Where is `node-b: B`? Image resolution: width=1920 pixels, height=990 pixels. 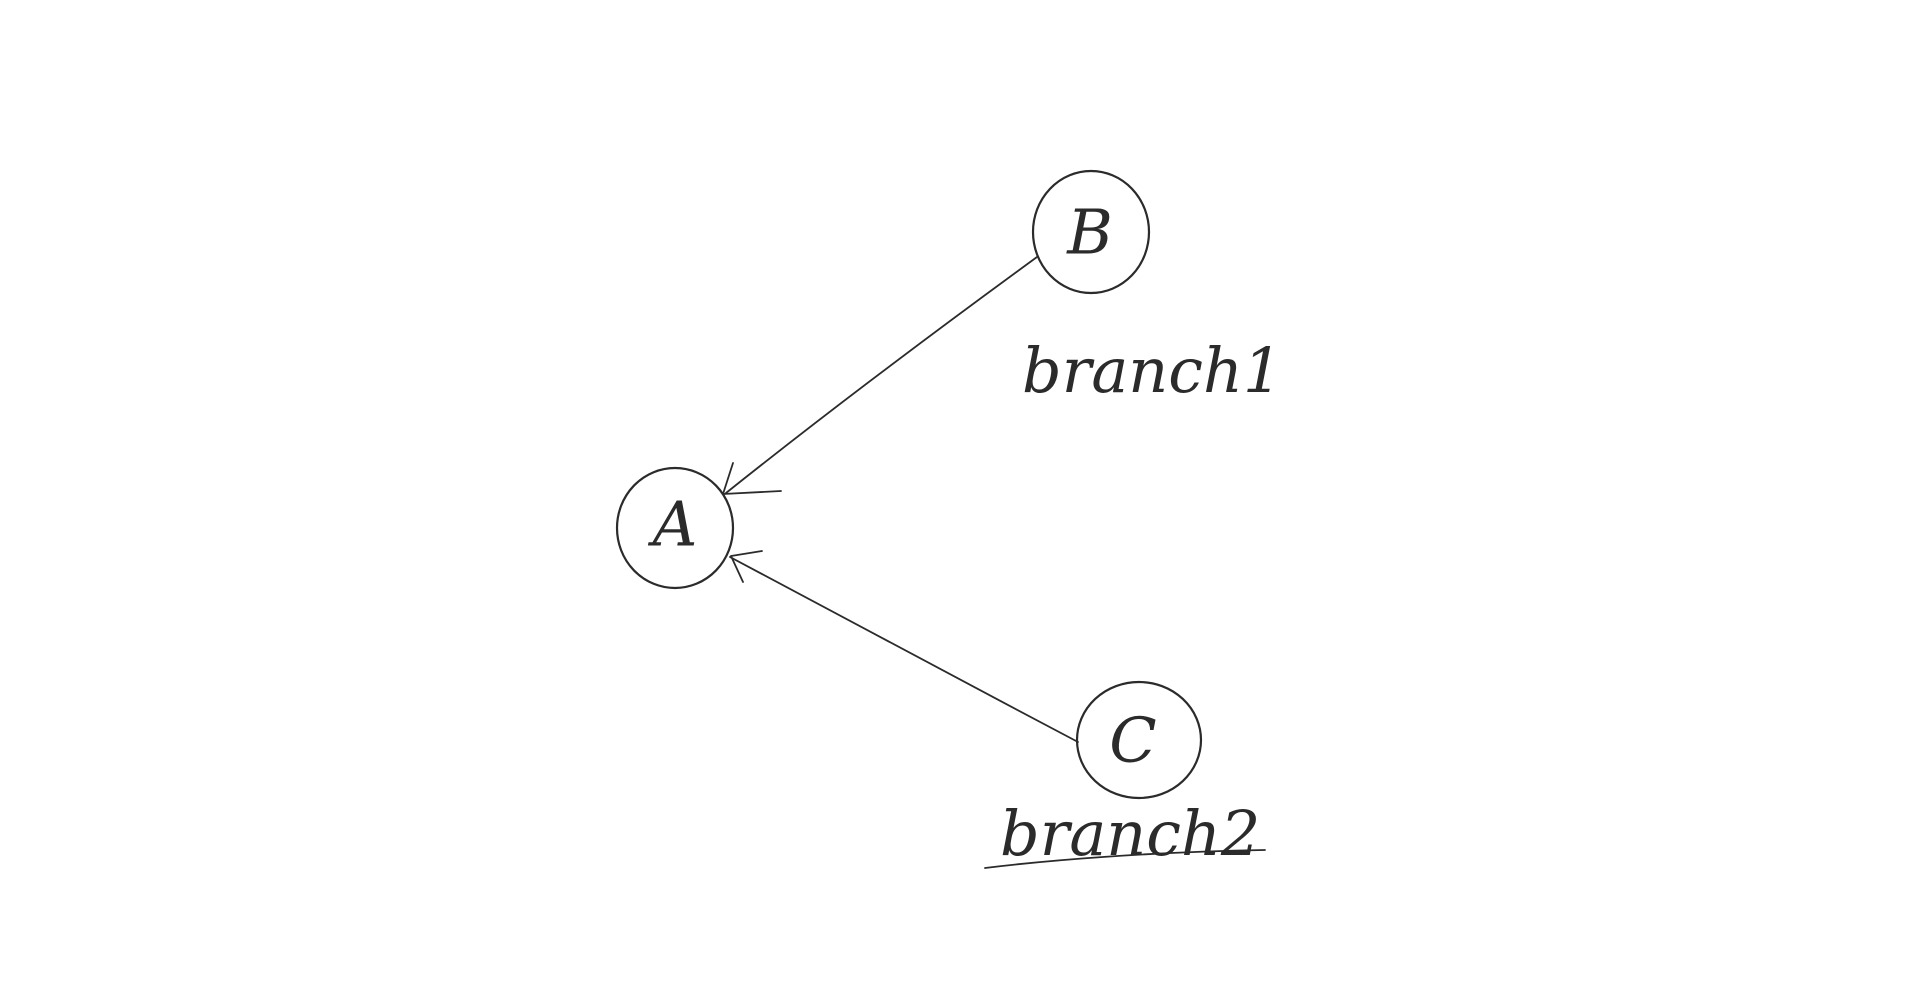
node-b: B is located at coordinates (1091, 232).